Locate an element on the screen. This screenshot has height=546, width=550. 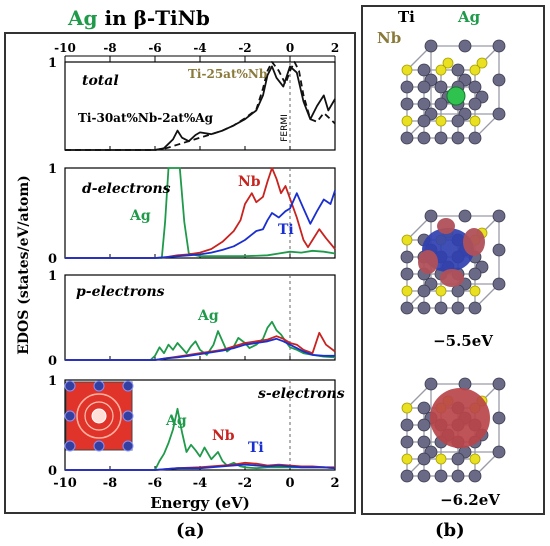
x-top-tick-label: -4 is located at coordinates (199, 48).